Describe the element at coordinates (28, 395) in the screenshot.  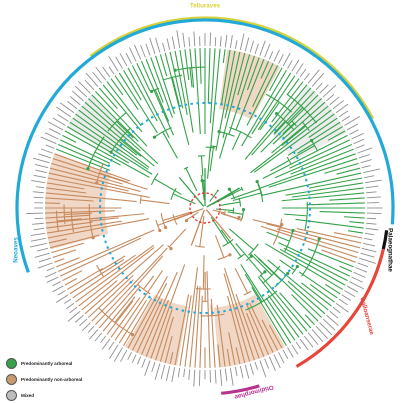
I see `legend-label: Mixed` at that location.